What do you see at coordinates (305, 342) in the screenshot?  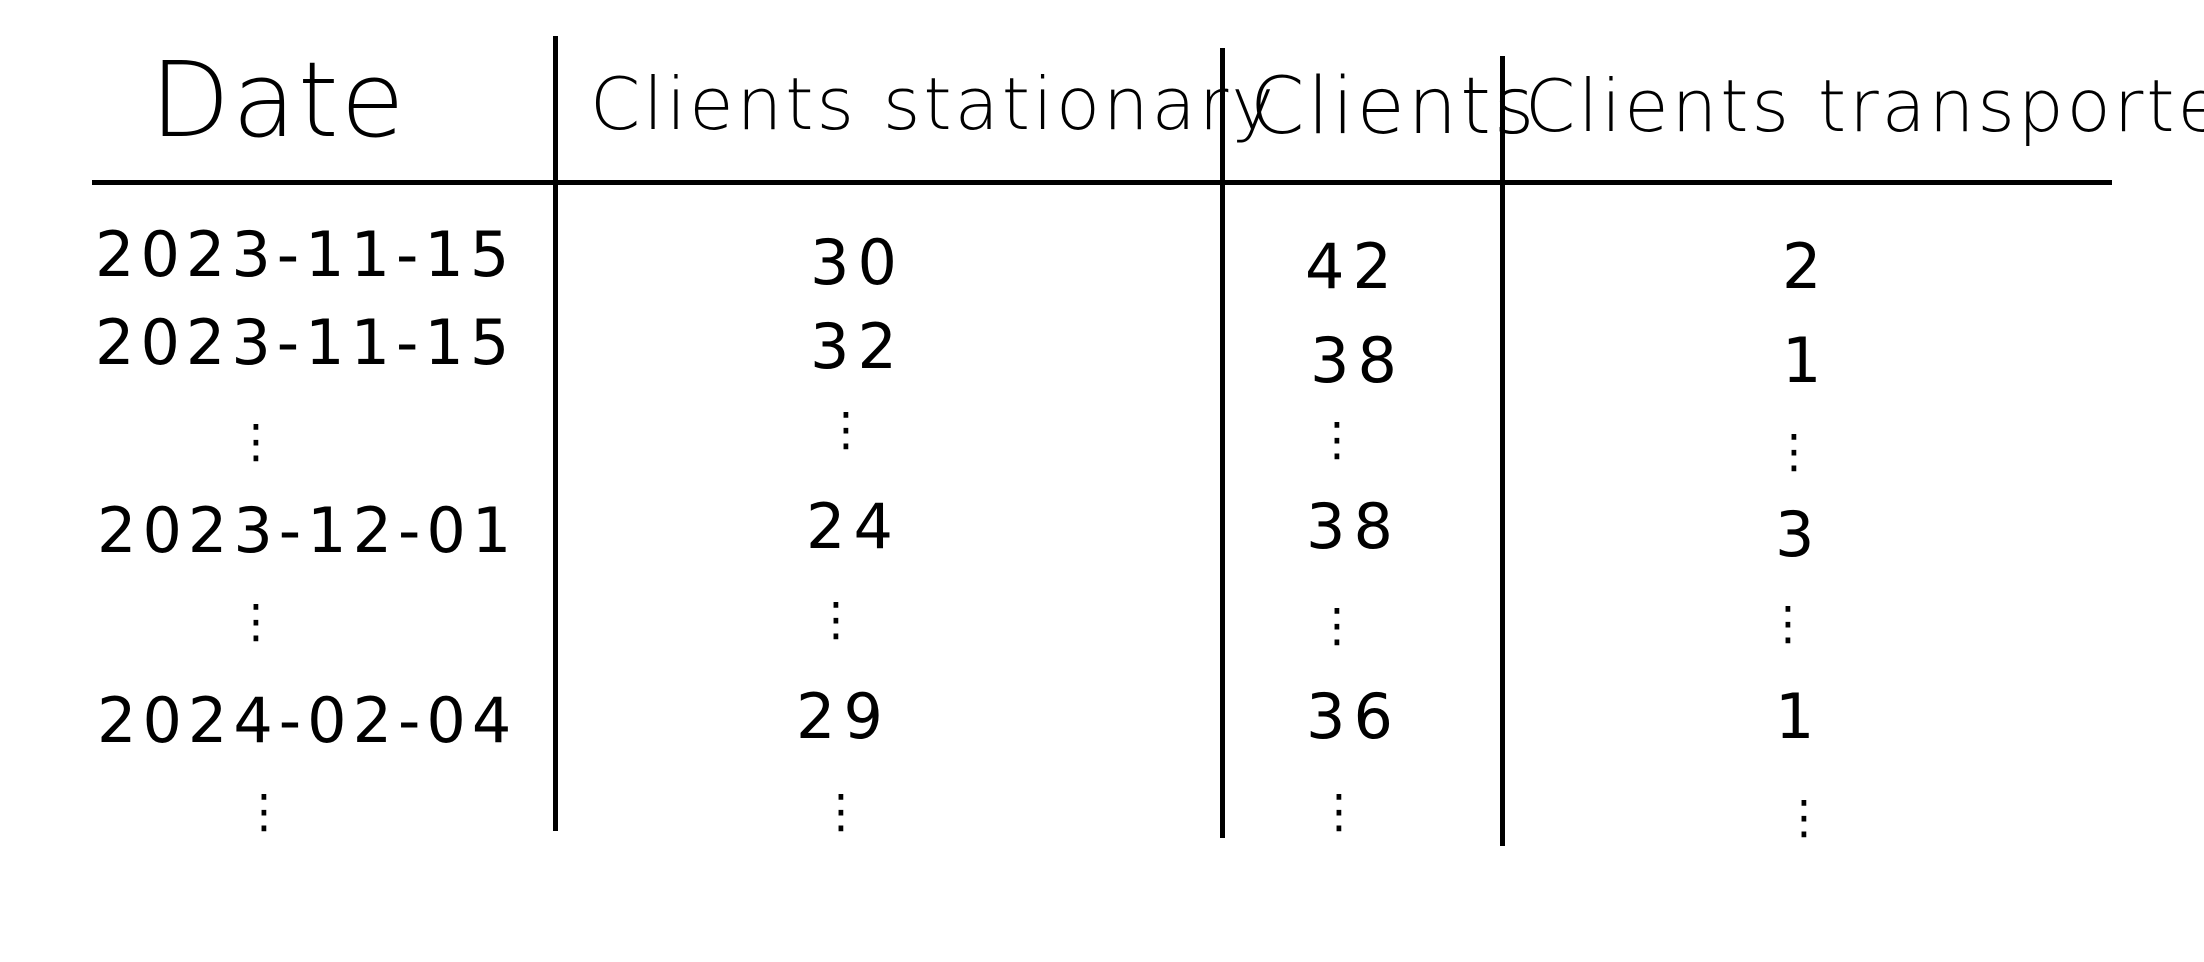 I see `row-2-date: 2023-11-15` at bounding box center [305, 342].